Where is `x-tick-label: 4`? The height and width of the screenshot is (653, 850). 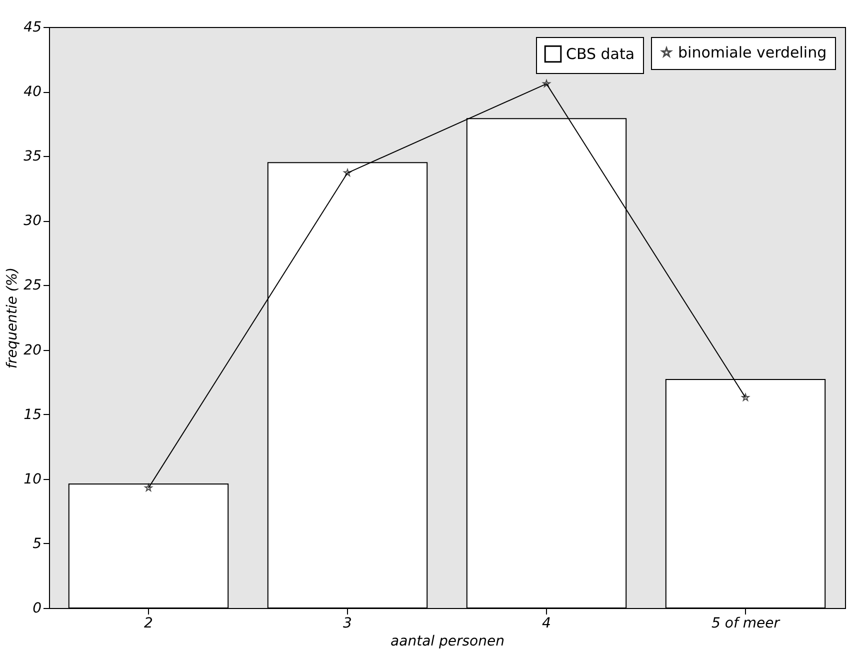
x-tick-label: 4 is located at coordinates (546, 624).